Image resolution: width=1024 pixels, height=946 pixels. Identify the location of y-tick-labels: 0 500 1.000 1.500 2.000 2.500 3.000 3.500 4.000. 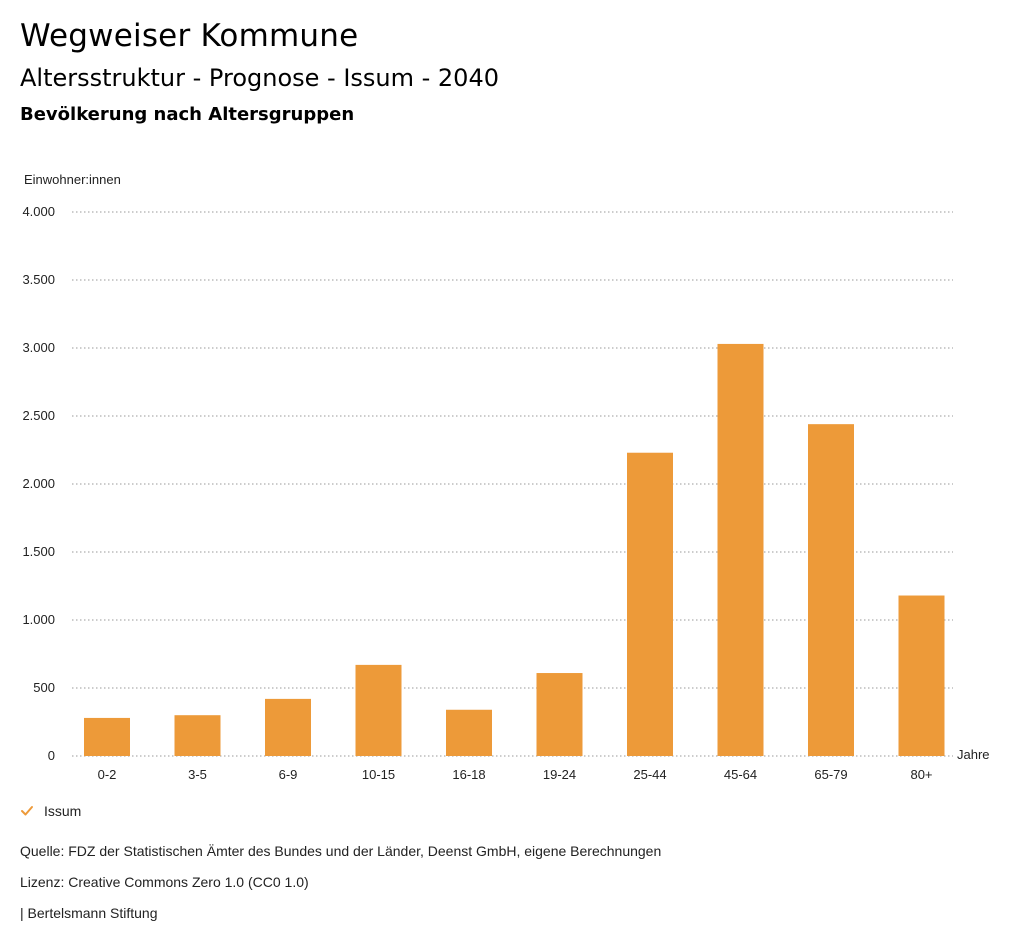
(38, 483).